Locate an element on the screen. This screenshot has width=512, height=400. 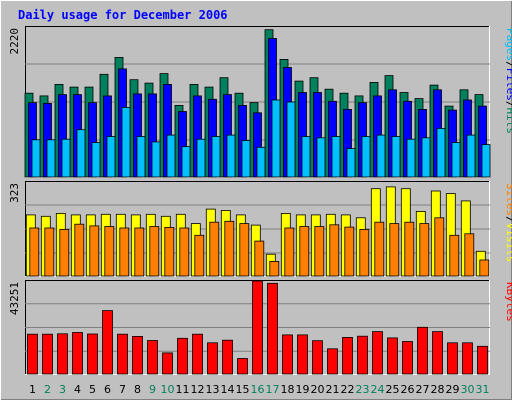
x-tick-label: 26 is located at coordinates (408, 389).